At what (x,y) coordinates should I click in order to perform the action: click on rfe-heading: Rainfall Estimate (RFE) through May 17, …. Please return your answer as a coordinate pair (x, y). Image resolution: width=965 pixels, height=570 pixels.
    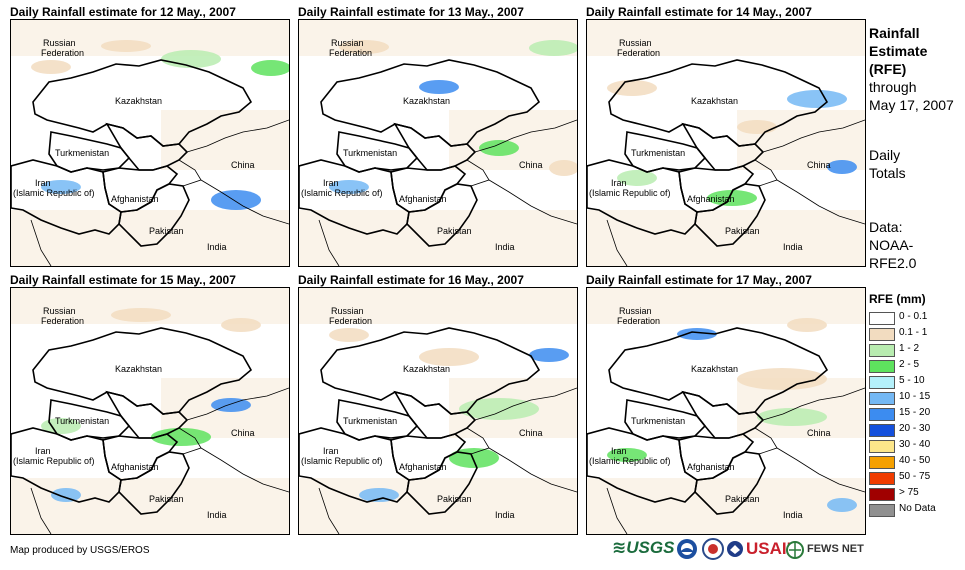
    Looking at the image, I should click on (911, 69).